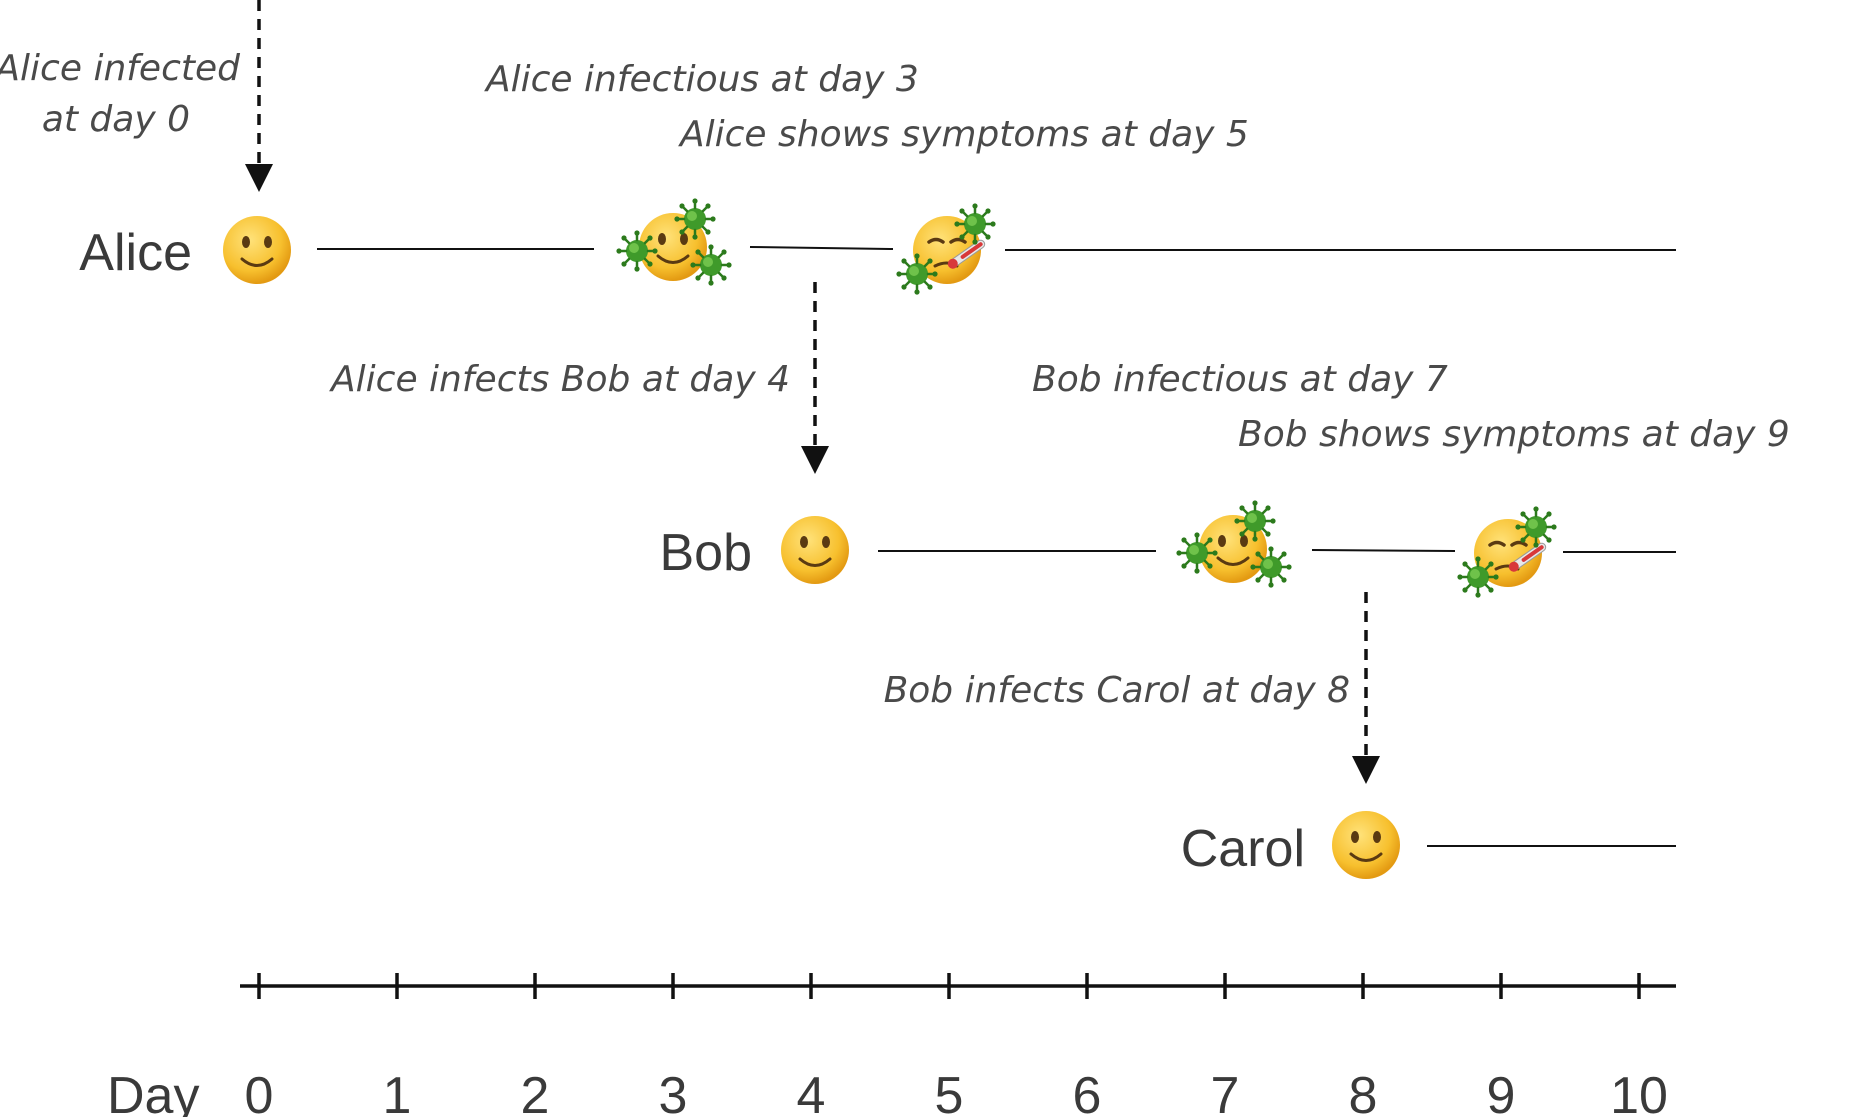 The height and width of the screenshot is (1117, 1873). I want to click on annotation-bob-symptoms: Bob shows symptoms at day 9, so click(1514, 434).